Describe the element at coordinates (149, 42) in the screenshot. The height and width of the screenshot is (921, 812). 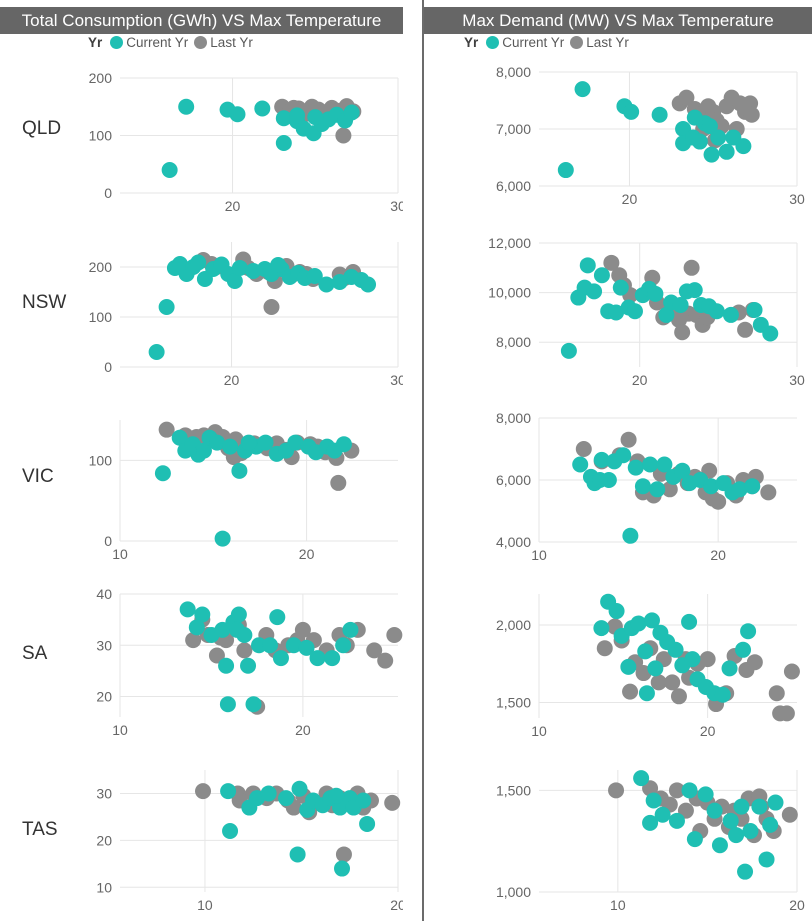
I see `legend-item-current: Current Yr` at that location.